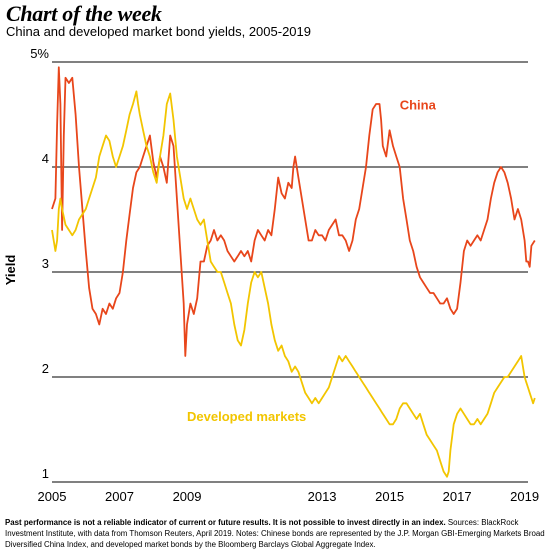  What do you see at coordinates (119, 496) in the screenshot?
I see `x-tick-label: 2007` at bounding box center [119, 496].